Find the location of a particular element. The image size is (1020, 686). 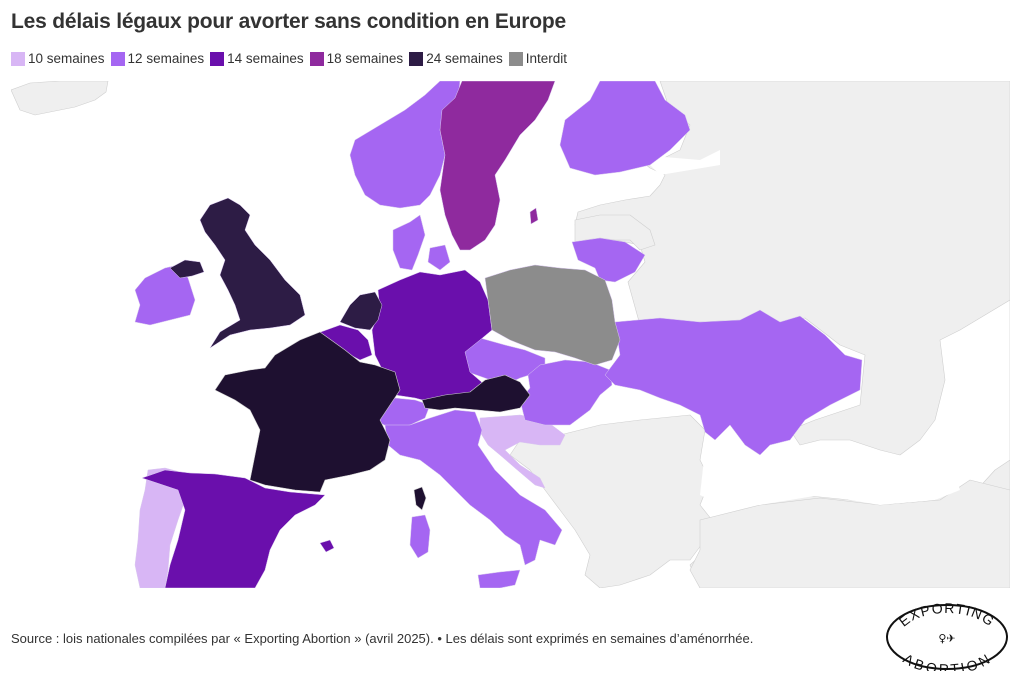

spain is located at coordinates (233, 528).